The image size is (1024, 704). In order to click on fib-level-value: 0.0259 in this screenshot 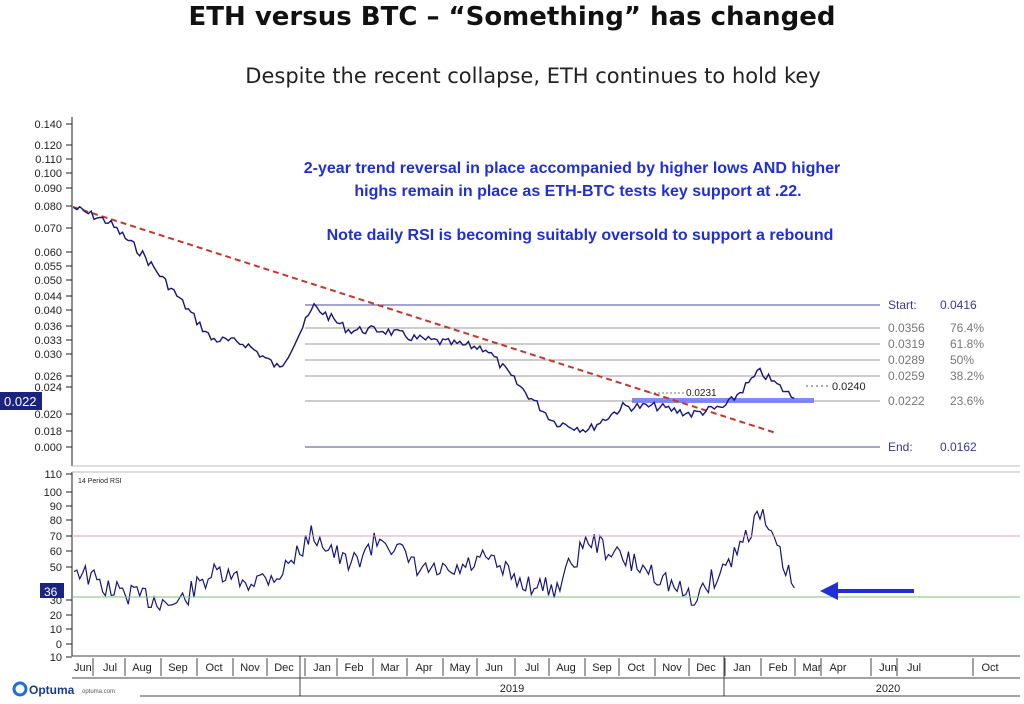, I will do `click(906, 376)`.